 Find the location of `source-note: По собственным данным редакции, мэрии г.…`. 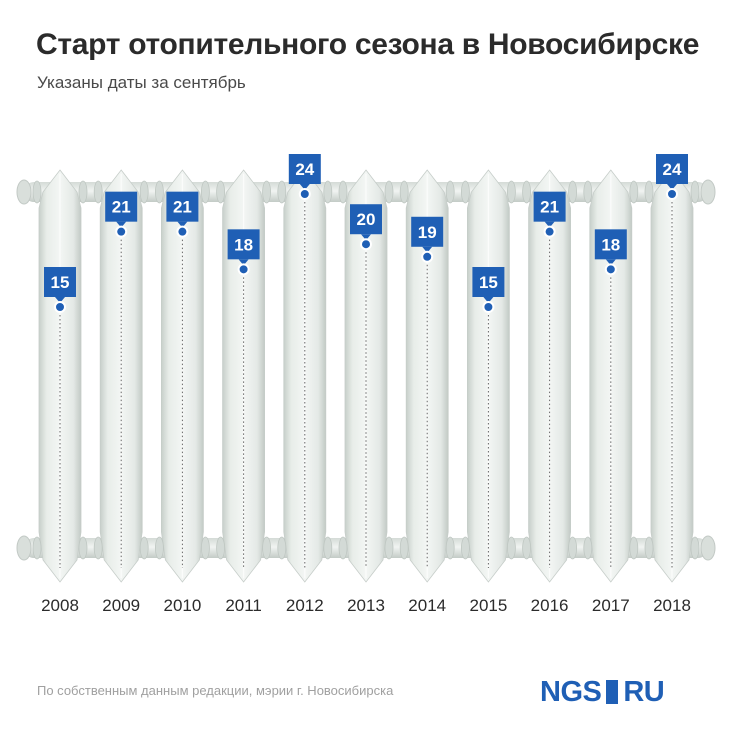

source-note: По собственным данным редакции, мэрии г.… is located at coordinates (215, 690).